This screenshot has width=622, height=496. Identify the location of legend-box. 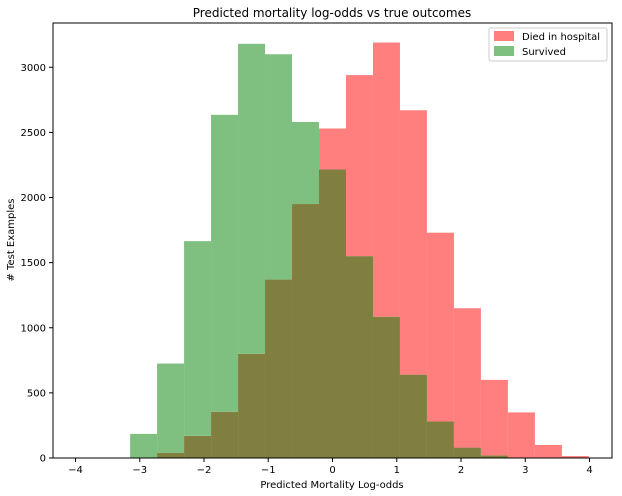
(548, 44).